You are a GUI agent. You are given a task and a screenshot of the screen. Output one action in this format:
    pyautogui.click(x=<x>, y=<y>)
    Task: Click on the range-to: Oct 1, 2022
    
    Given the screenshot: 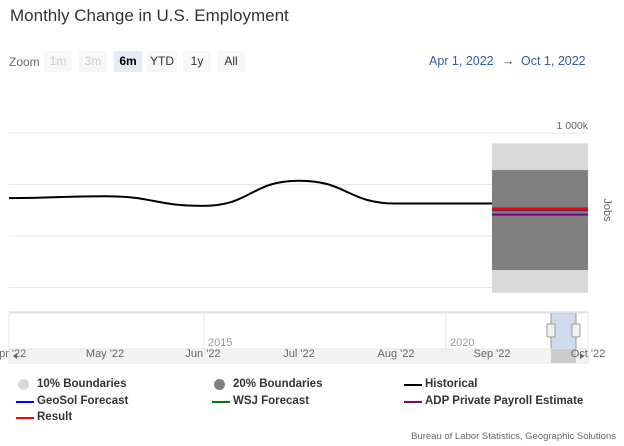 What is the action you would take?
    pyautogui.click(x=553, y=61)
    